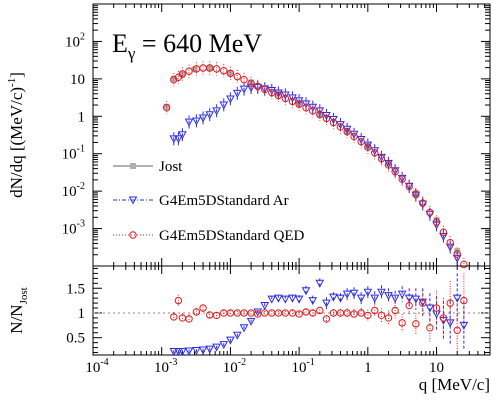 The height and width of the screenshot is (404, 503). What do you see at coordinates (232, 236) in the screenshot?
I see `legend-label: G4Em5DStandard QED` at bounding box center [232, 236].